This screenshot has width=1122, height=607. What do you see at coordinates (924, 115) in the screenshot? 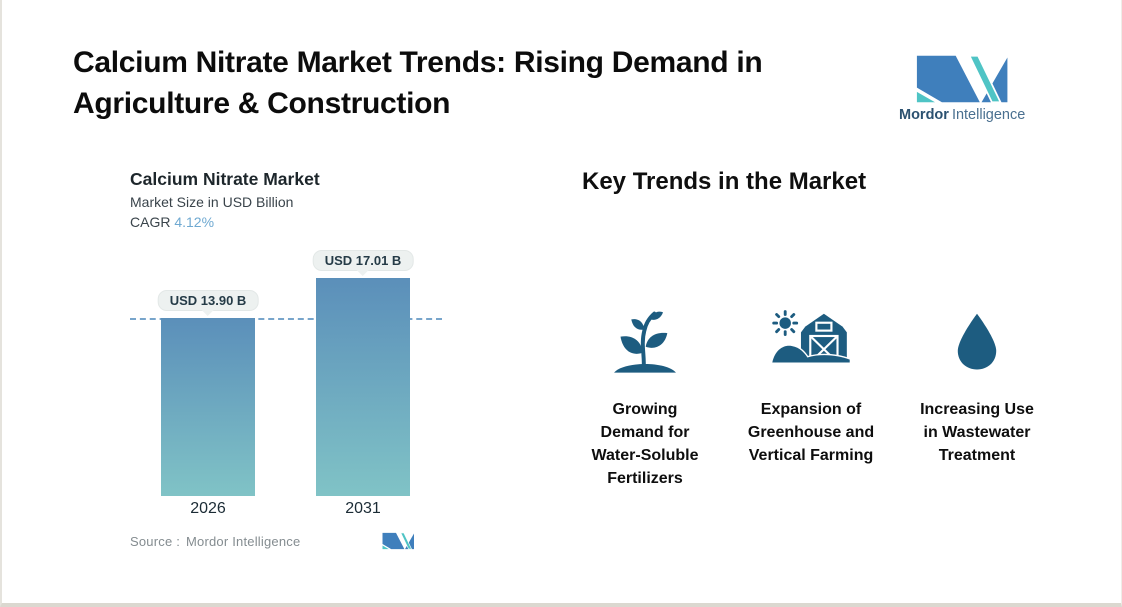
I see `logo-name-bold: Mordor` at bounding box center [924, 115].